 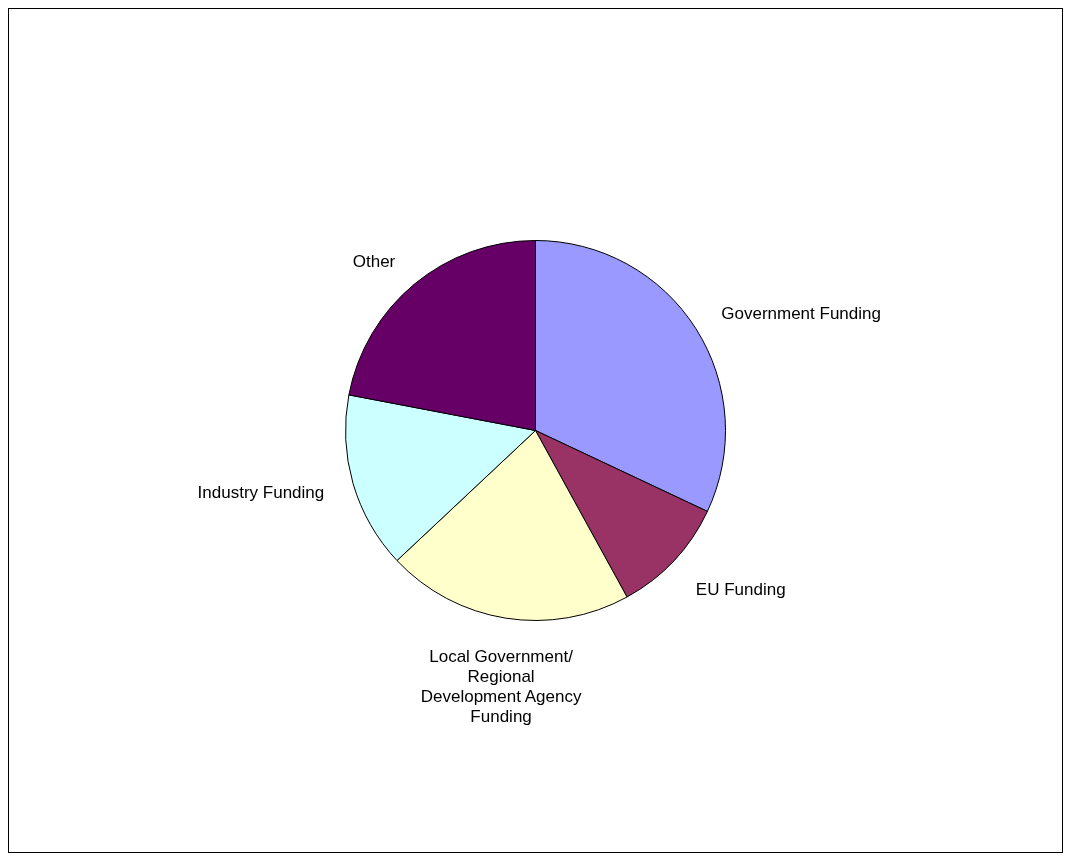 I want to click on slice-label: Government Funding, so click(x=801, y=313).